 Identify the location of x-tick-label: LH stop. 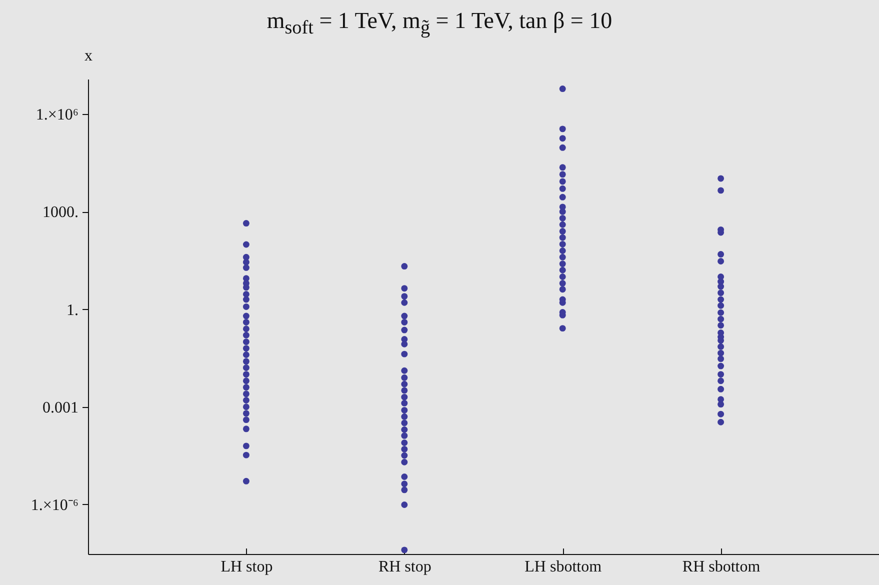
(246, 567).